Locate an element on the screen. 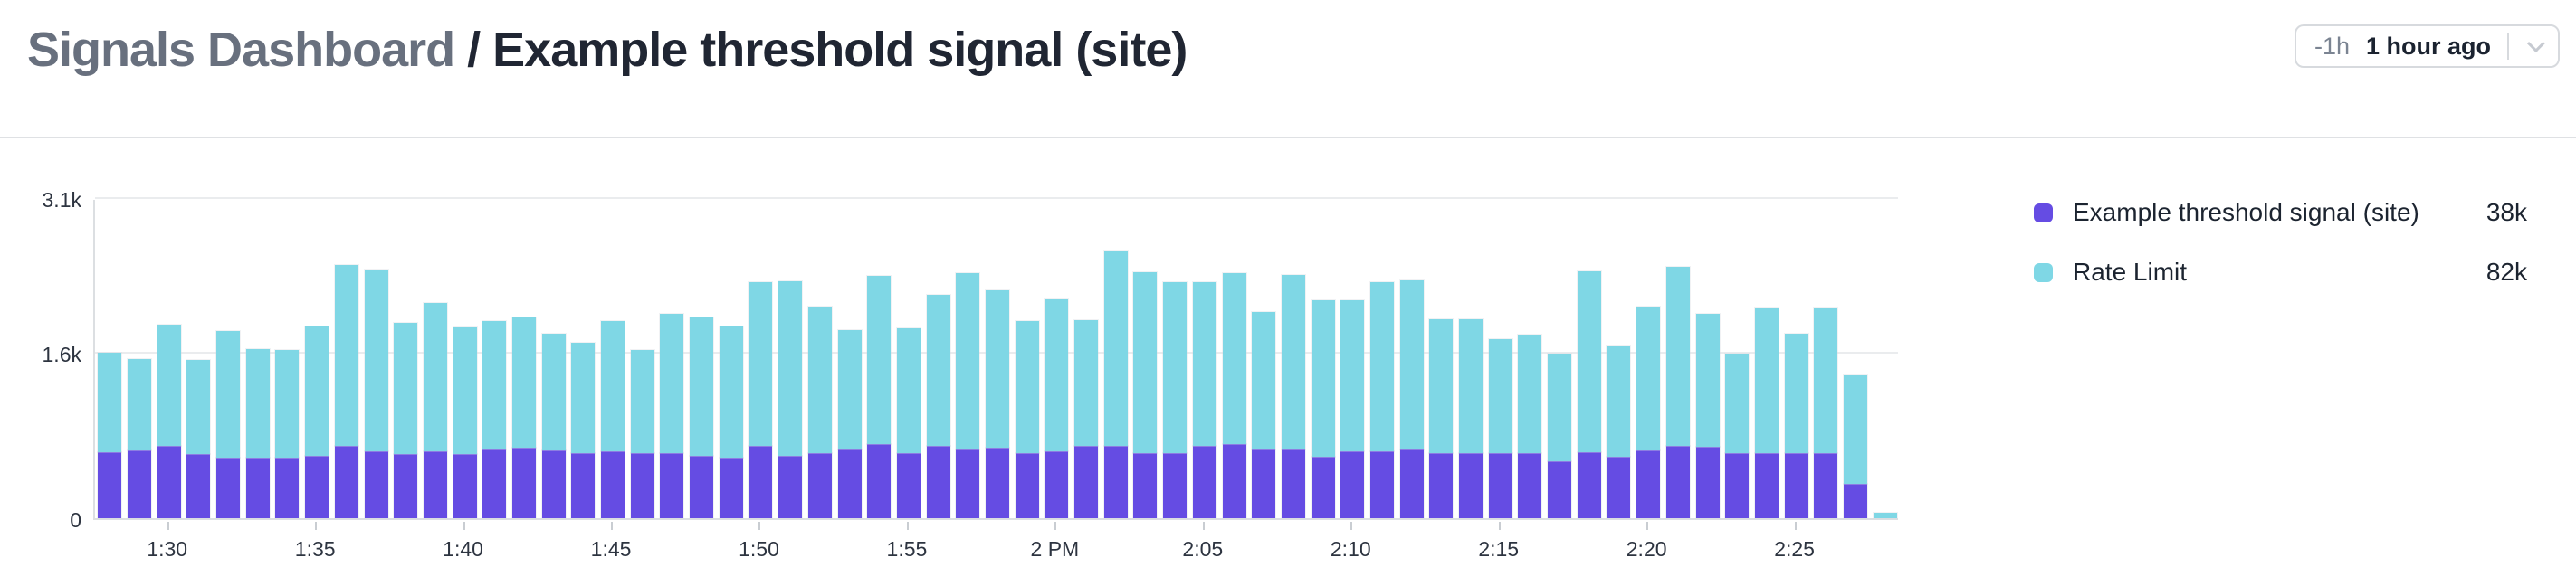 The image size is (2576, 577). bar-2:08 is located at coordinates (1293, 358).